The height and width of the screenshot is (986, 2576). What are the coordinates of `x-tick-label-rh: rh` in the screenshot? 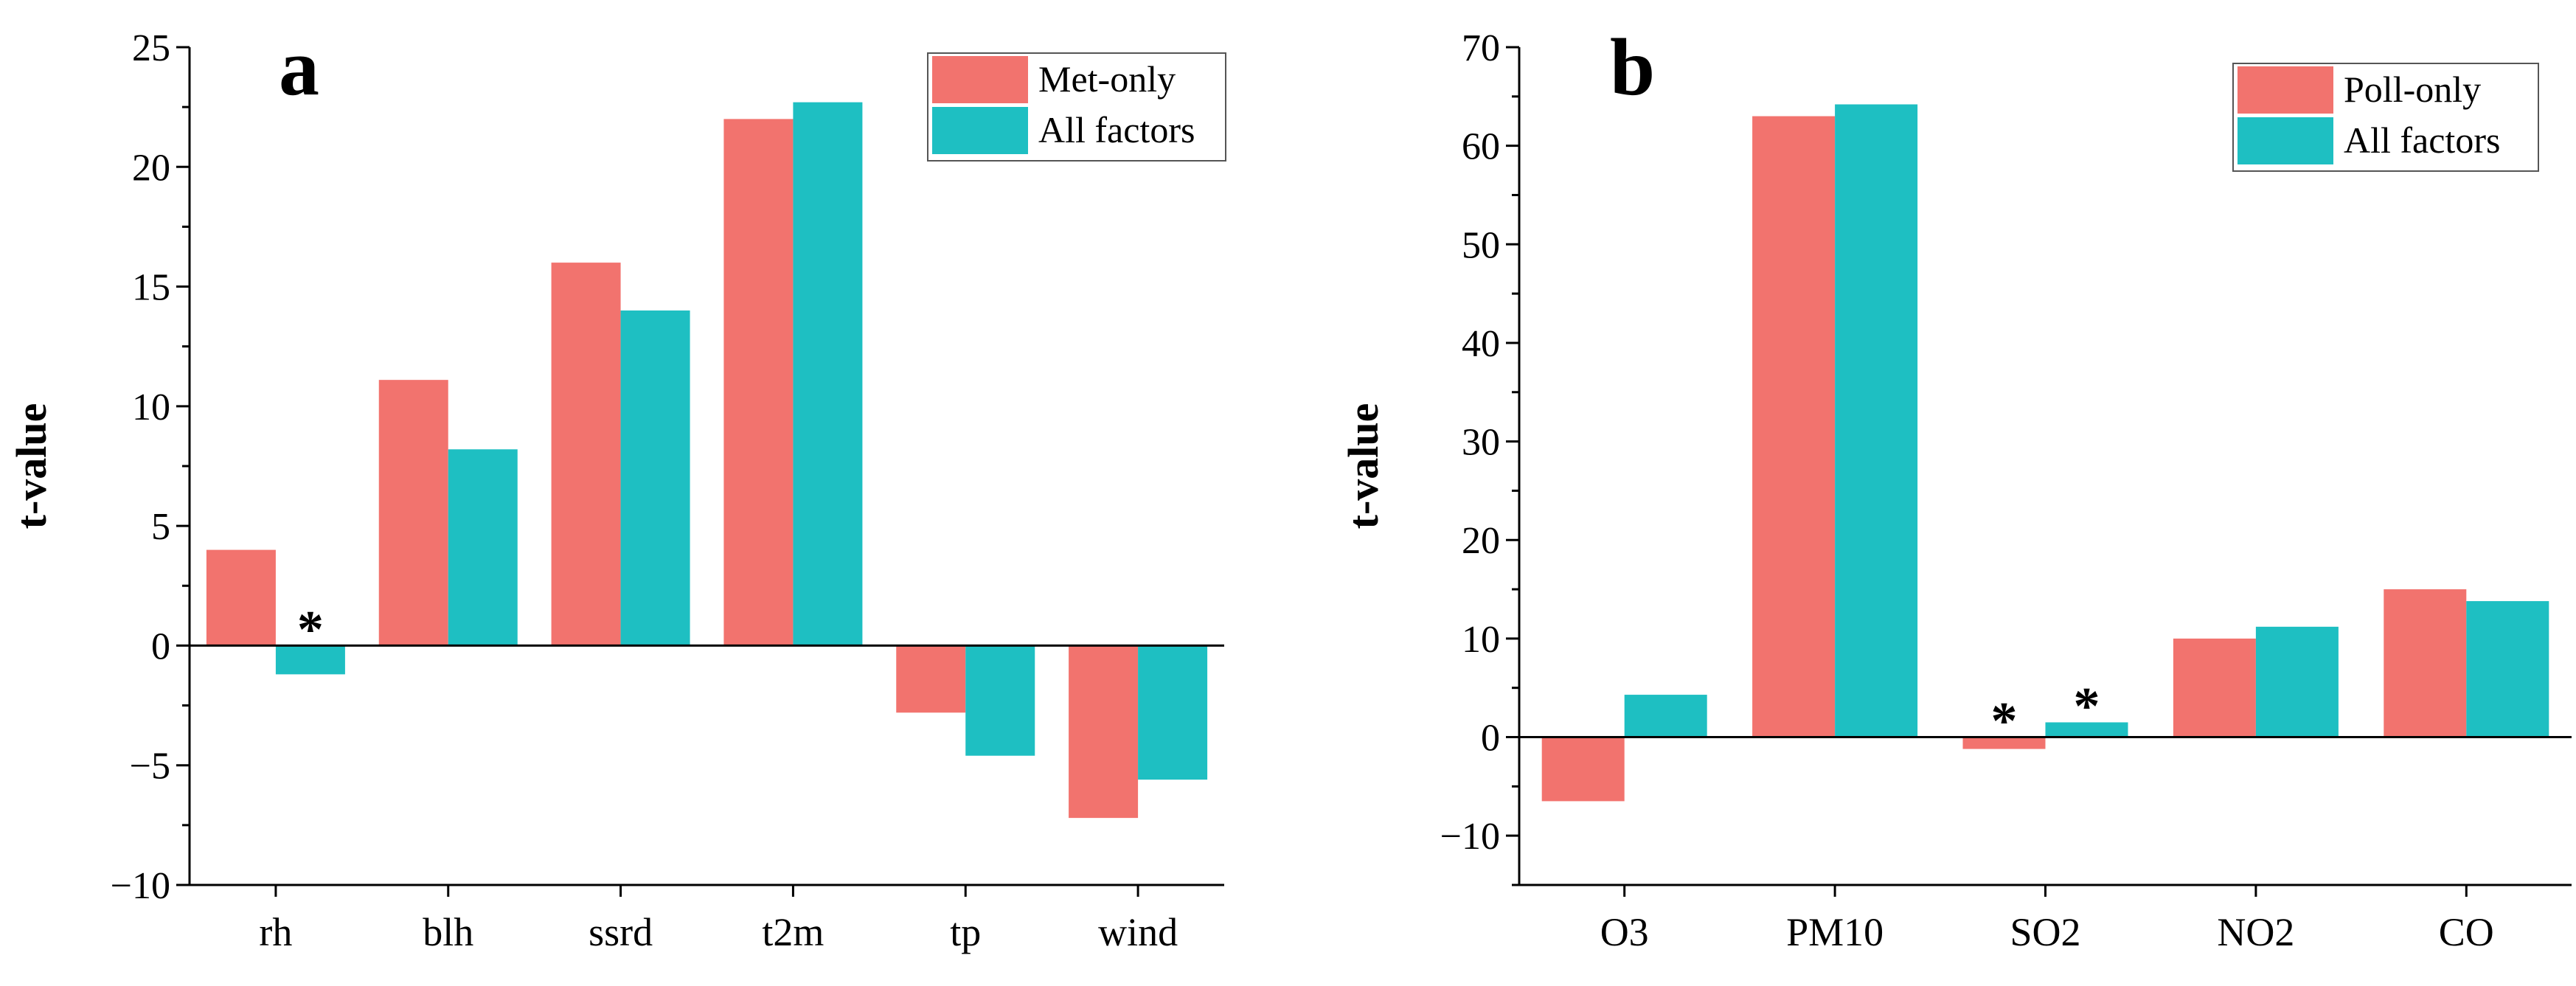 It's located at (275, 932).